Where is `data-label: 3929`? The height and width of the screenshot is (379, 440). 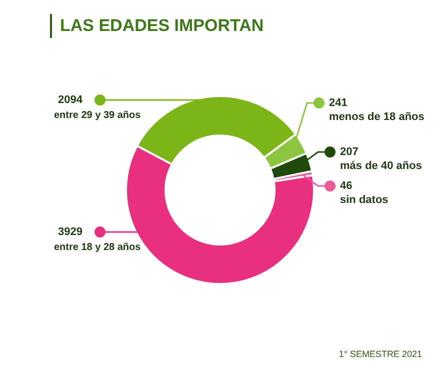 data-label: 3929 is located at coordinates (70, 232).